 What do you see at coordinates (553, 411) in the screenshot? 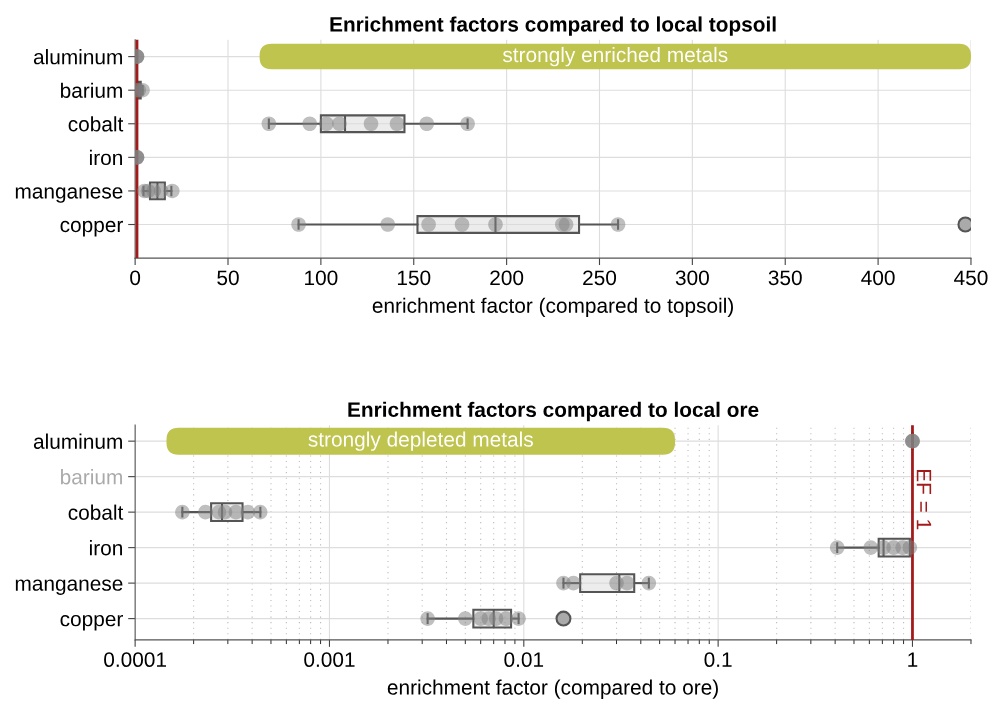
I see `chart-title: Enrichment factors compared to local ore` at bounding box center [553, 411].